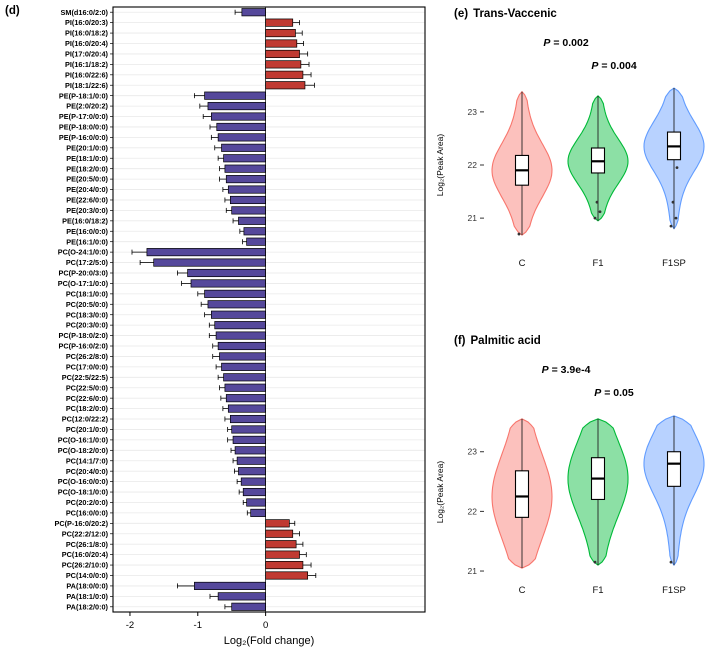 This screenshot has height=654, width=720. Describe the element at coordinates (87, 293) in the screenshot. I see `category-label: PC(18:1/0:0)` at that location.